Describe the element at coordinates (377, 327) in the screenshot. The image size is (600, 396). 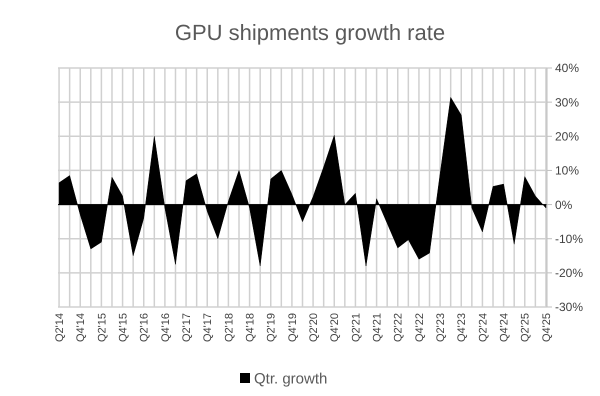
I see `x-tick-label: Q4'21` at that location.